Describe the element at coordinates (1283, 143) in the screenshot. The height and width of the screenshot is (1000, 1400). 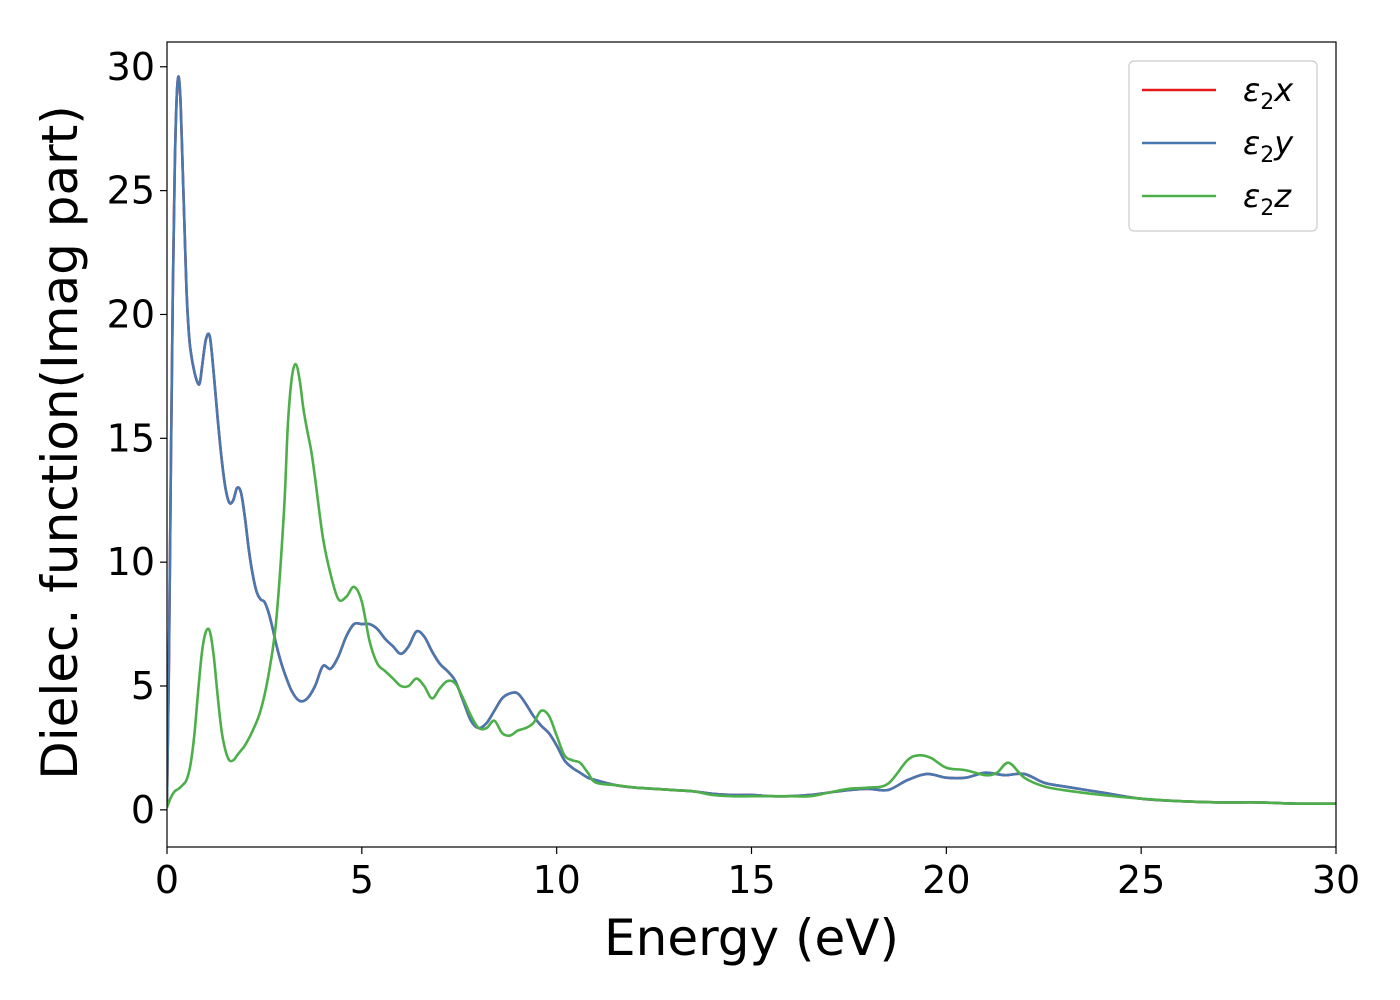
I see `legend-label-component: y` at that location.